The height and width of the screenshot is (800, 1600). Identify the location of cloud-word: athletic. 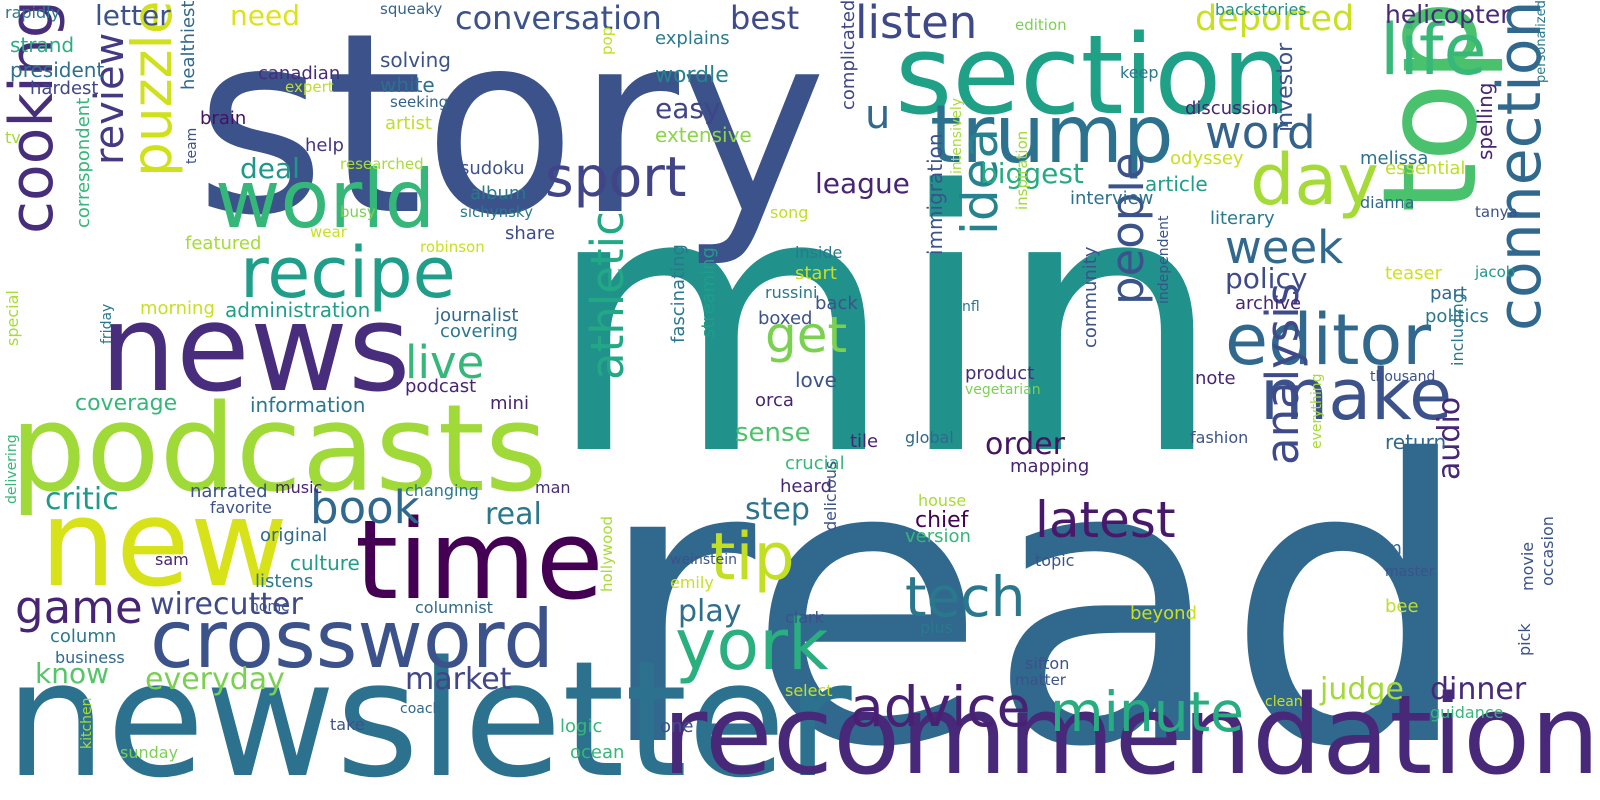
(607, 295).